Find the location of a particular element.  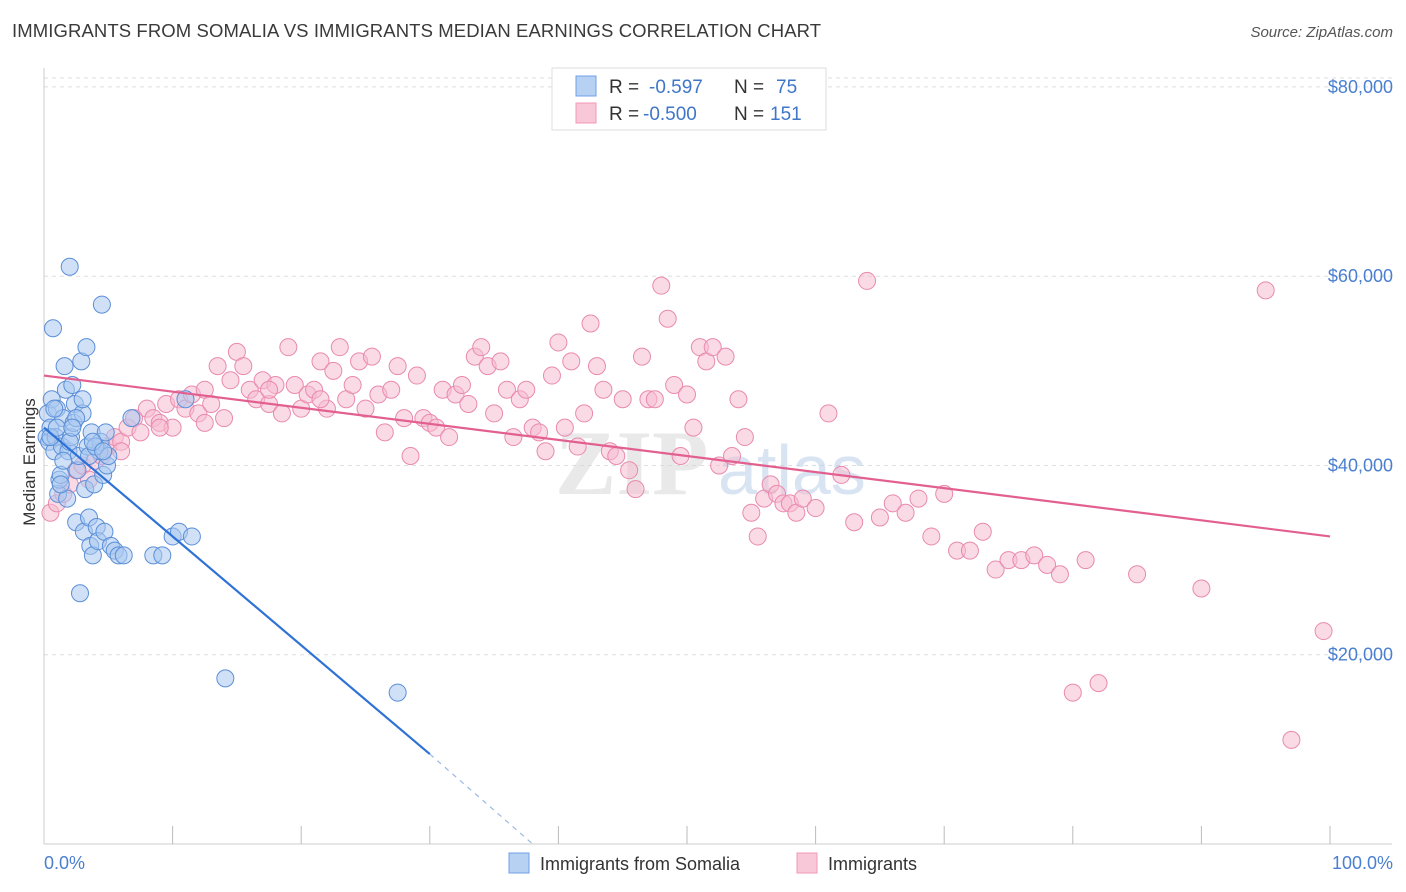

stats-r-value-pink: -0.500 is located at coordinates (670, 114).